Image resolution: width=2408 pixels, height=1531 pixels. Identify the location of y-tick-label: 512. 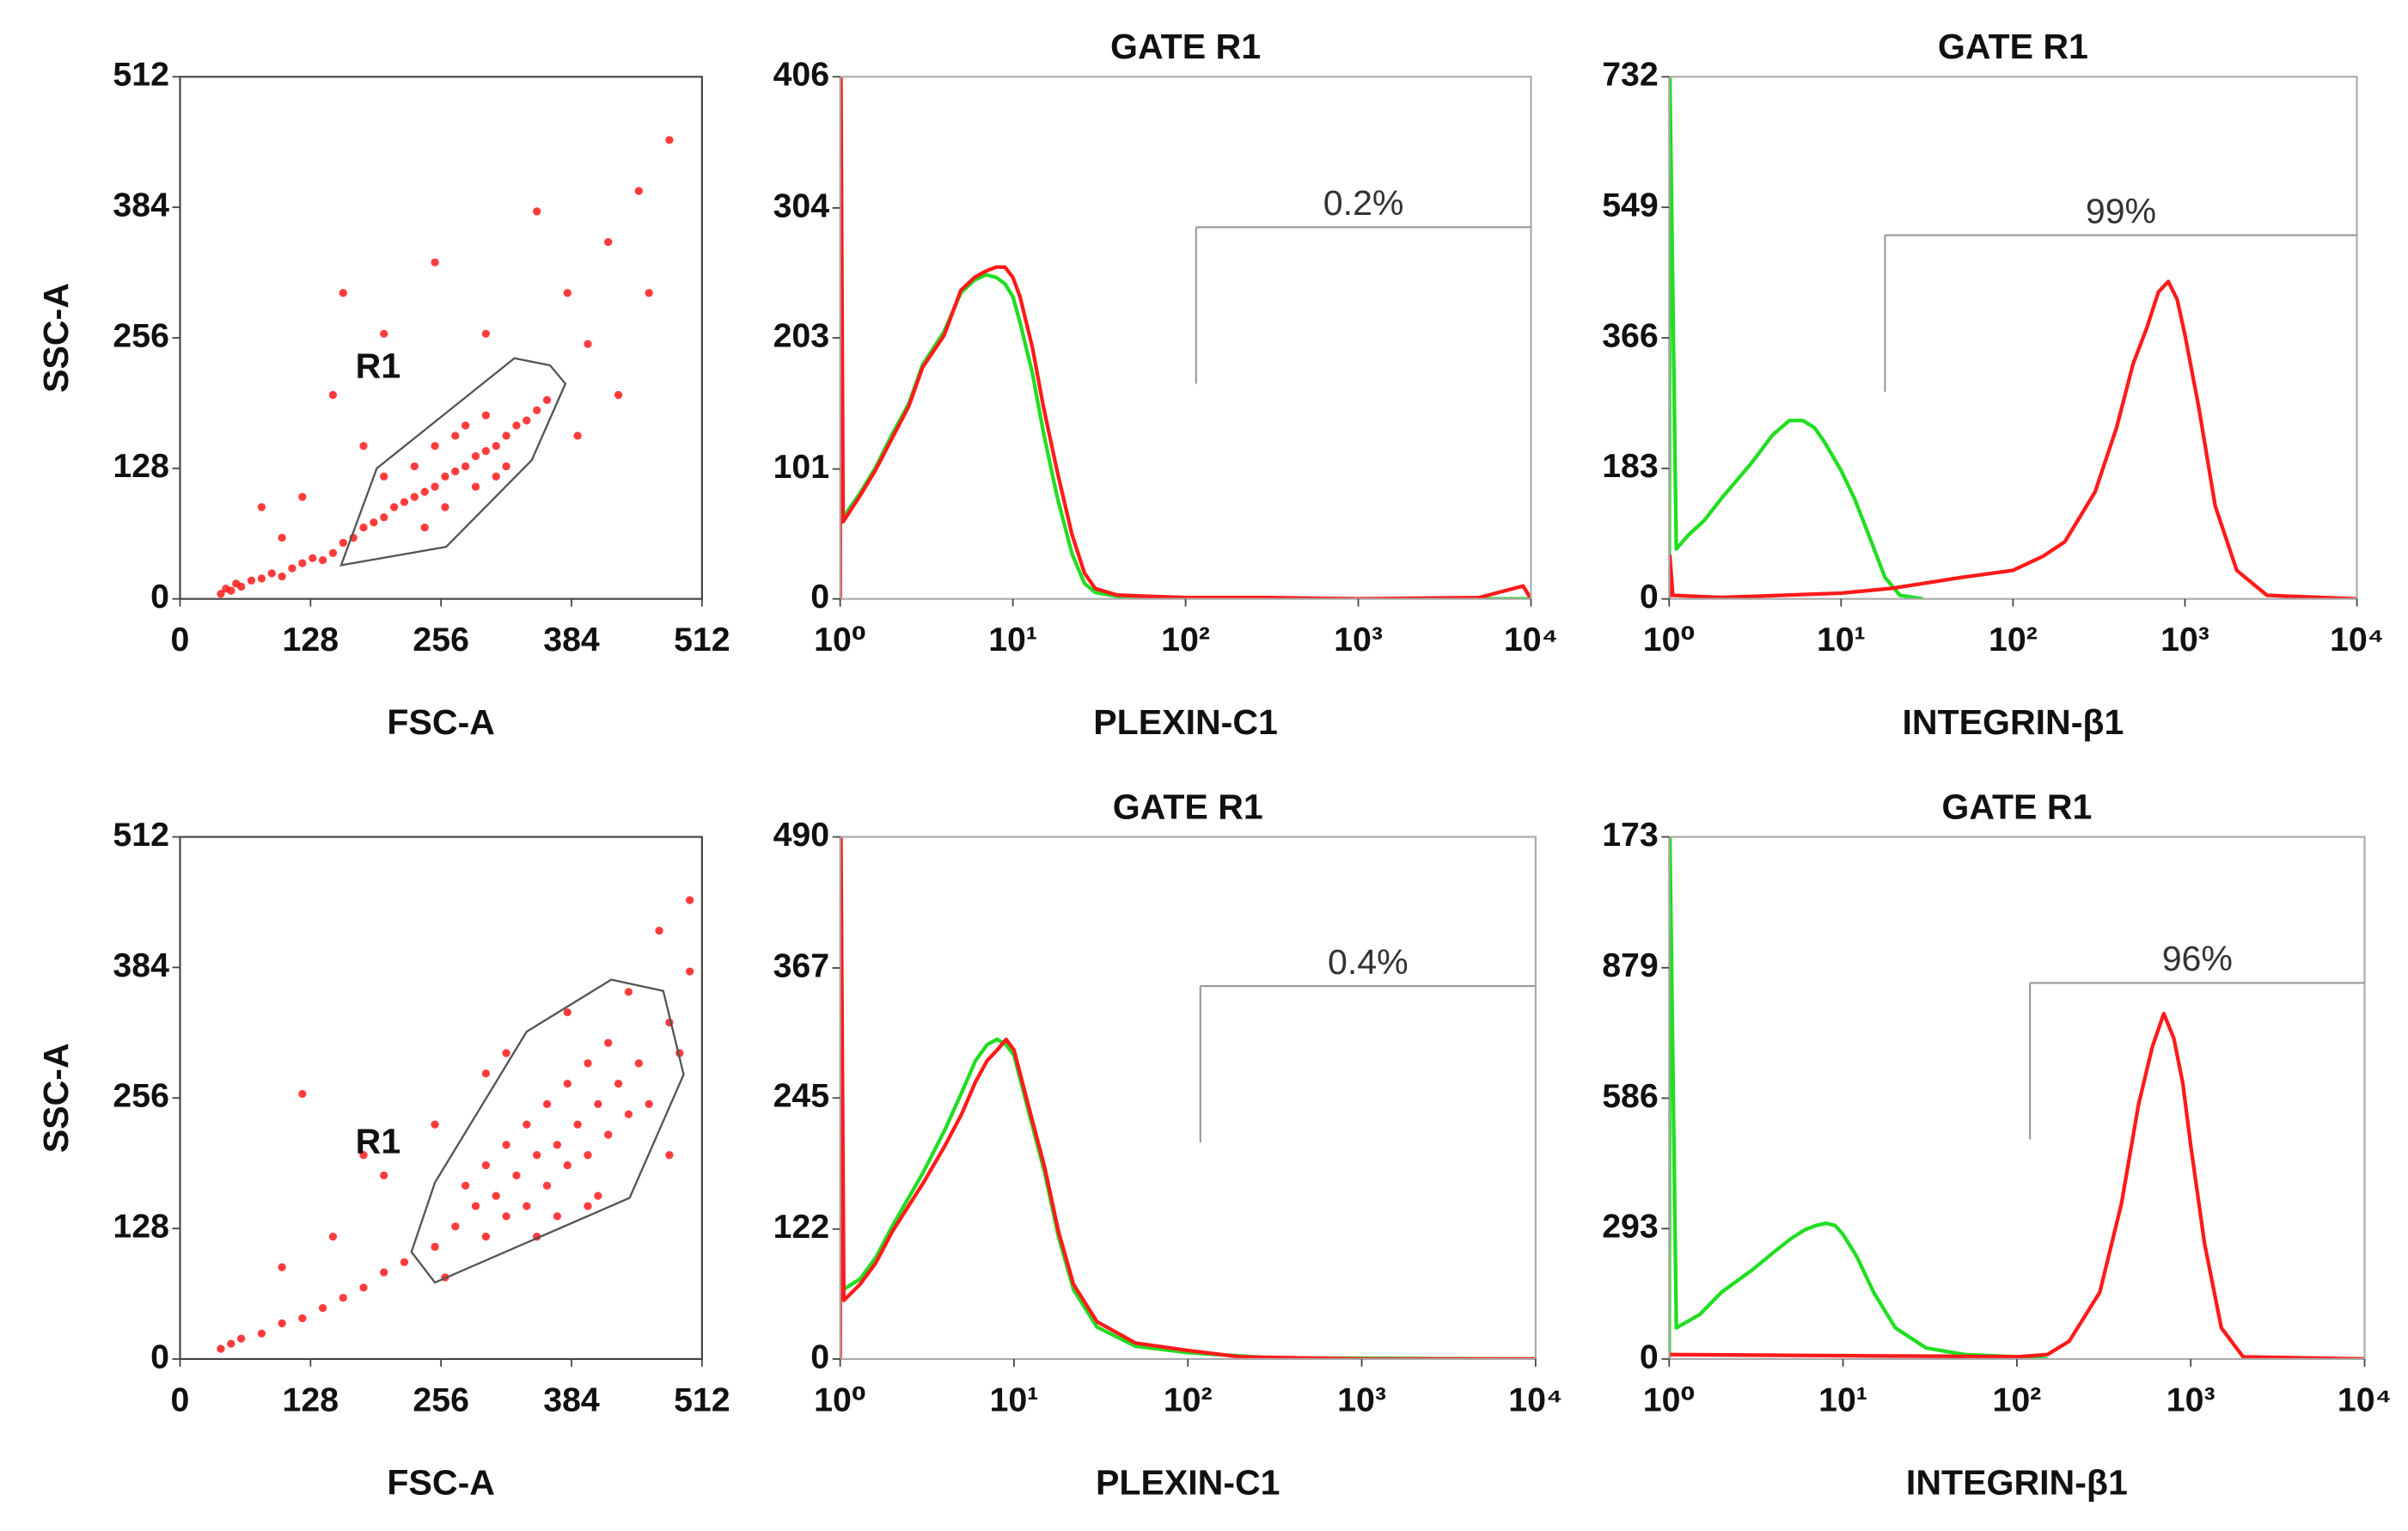
(141, 835).